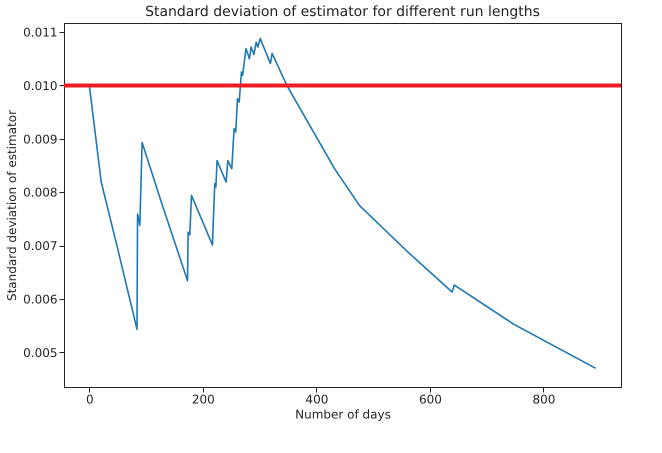 This screenshot has width=662, height=453. Describe the element at coordinates (12, 206) in the screenshot. I see `y-axis-title: Standard deviation of estimator` at that location.